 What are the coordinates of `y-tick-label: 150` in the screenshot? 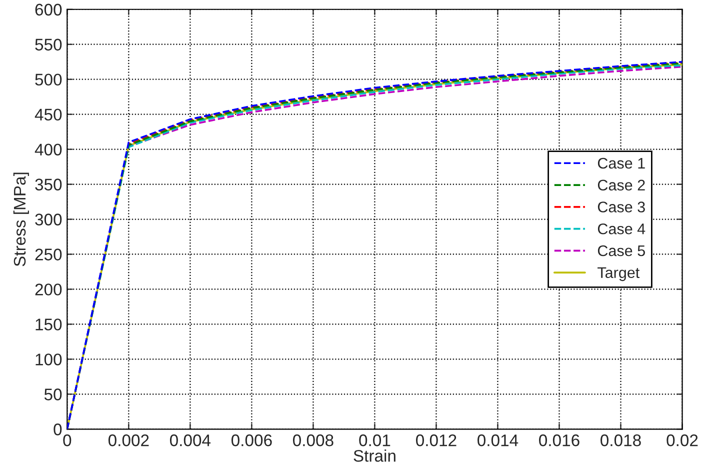 It's located at (49, 324).